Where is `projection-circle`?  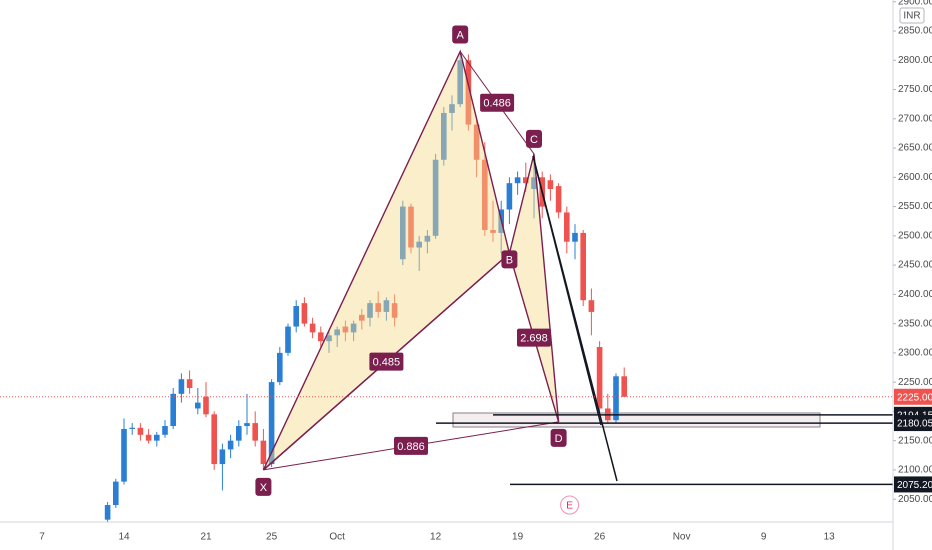
projection-circle is located at coordinates (570, 505).